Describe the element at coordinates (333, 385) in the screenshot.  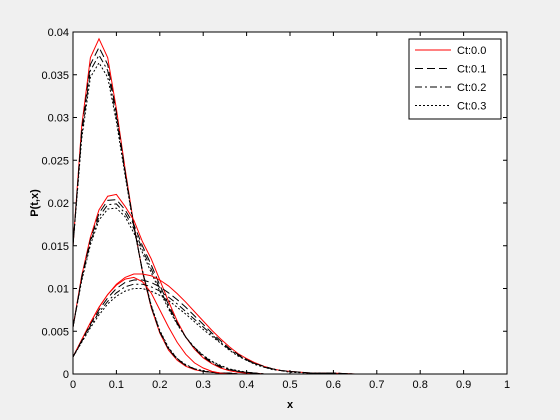
I see `x-tick-label: 0.6` at that location.